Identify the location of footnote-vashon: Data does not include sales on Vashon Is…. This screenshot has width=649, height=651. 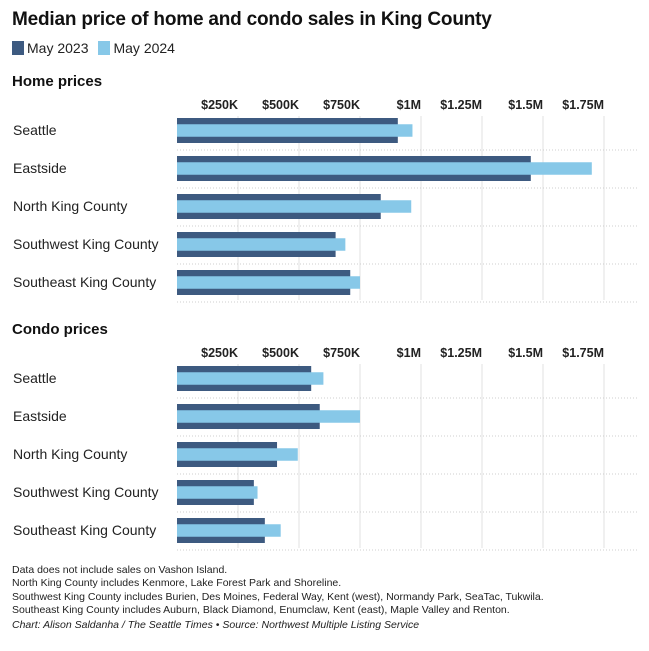
(120, 570).